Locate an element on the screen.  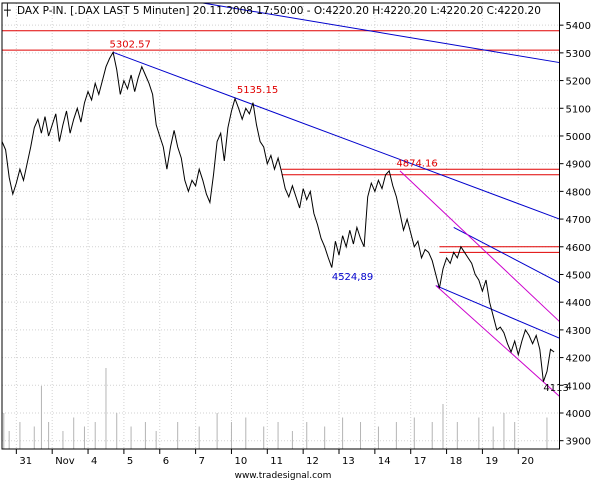
x-tick-label: 11 is located at coordinates (276, 461).